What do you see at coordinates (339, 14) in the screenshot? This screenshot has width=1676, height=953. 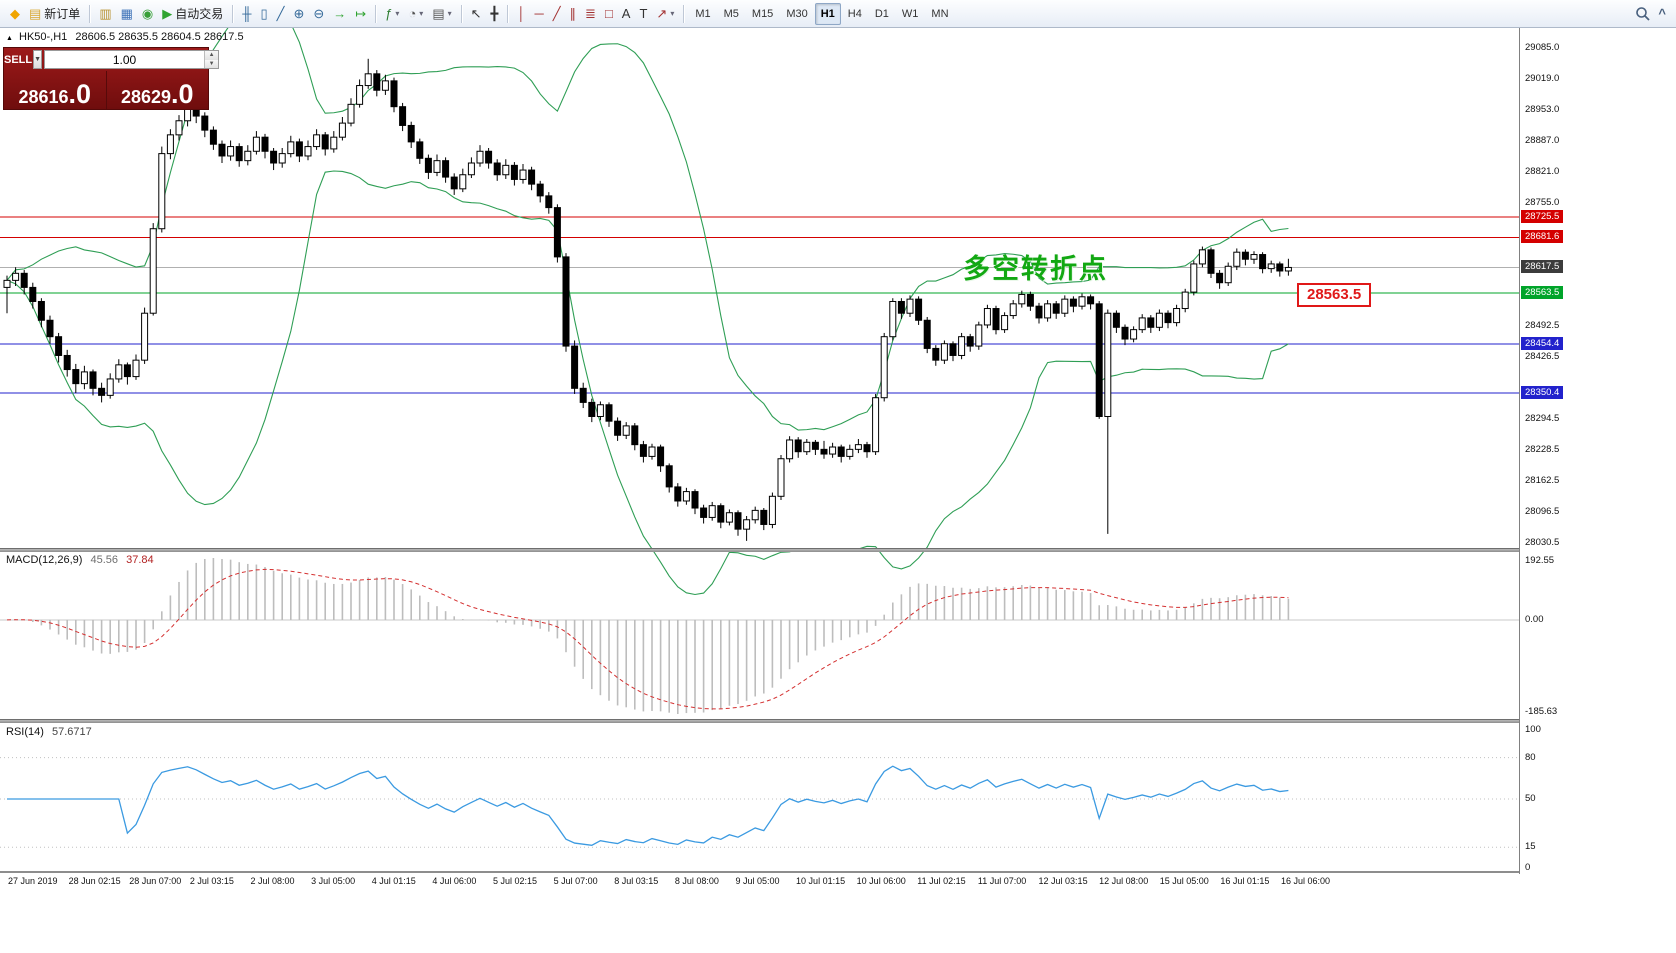 I see `auto-scroll-button: →` at bounding box center [339, 14].